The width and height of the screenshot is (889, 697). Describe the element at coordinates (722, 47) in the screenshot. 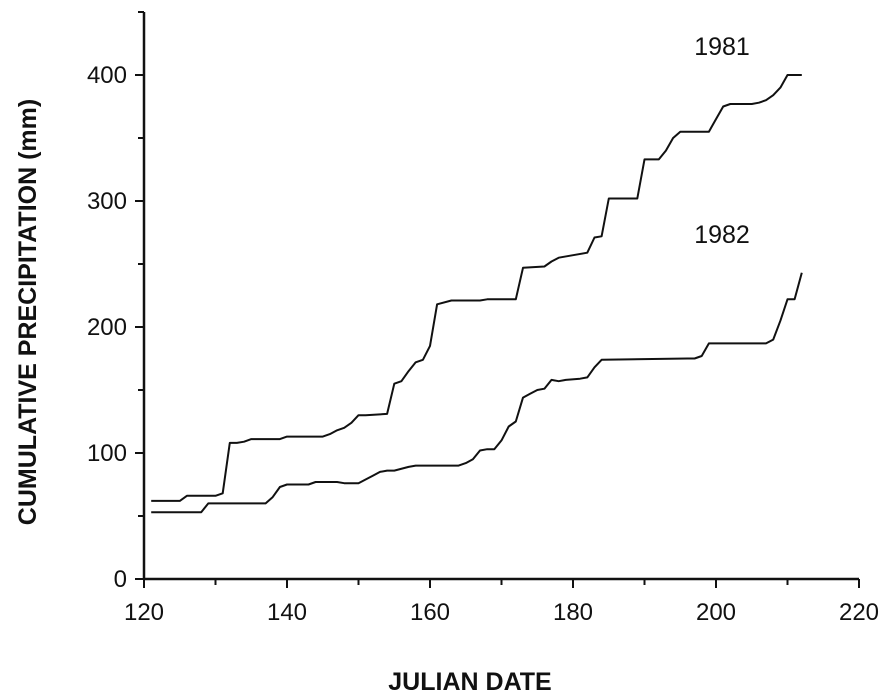

I see `series-label-1981: 1981` at that location.